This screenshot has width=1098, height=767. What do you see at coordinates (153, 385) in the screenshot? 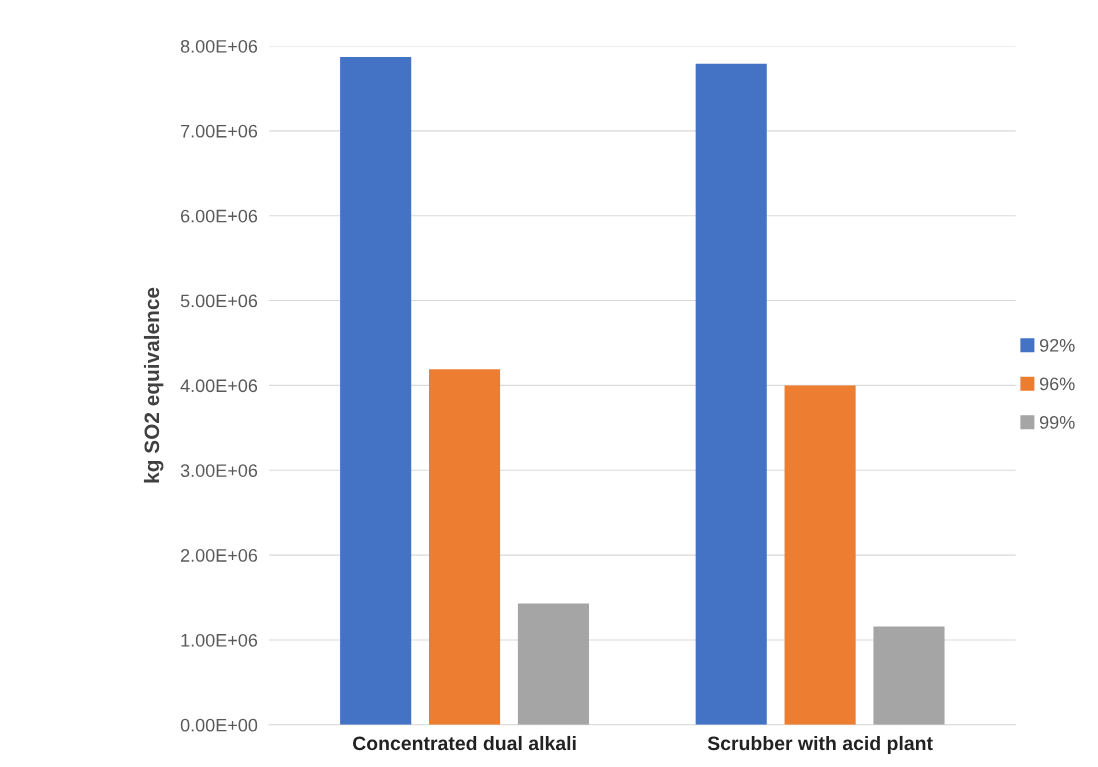
I see `y-axis-title: kg SO2 equivalence` at bounding box center [153, 385].